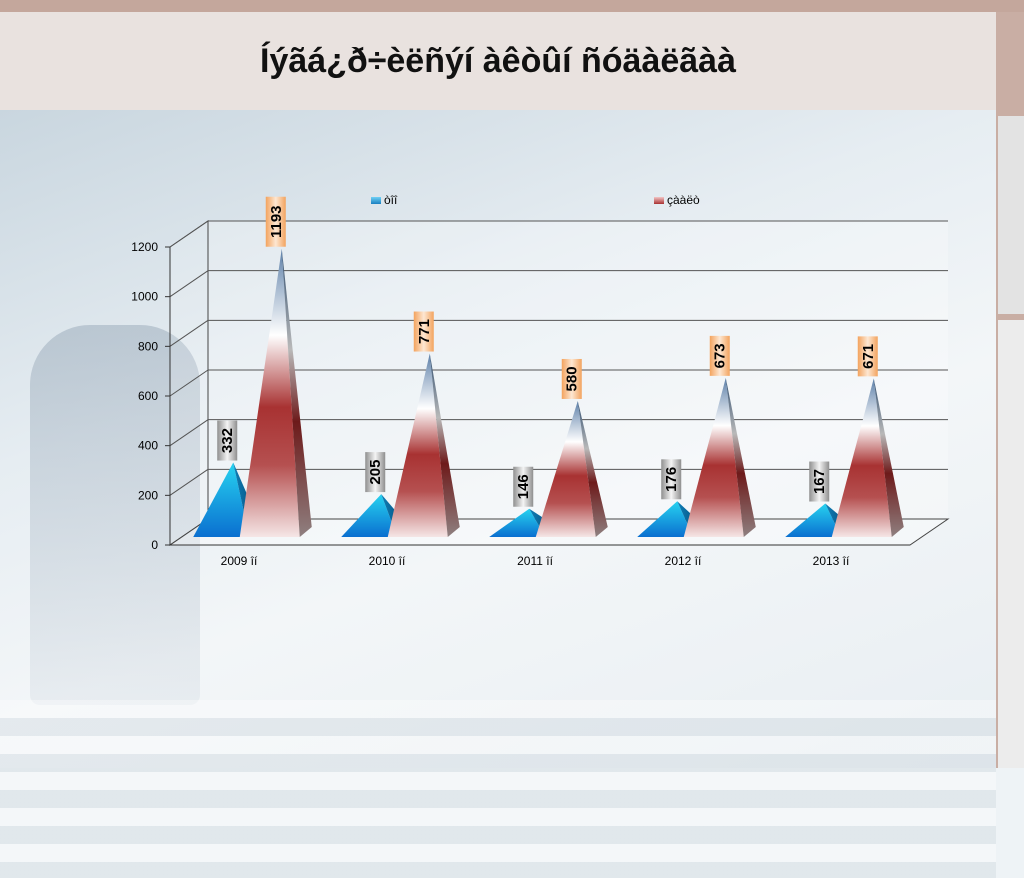  I want to click on data-label-series-1: 1193, so click(276, 221).